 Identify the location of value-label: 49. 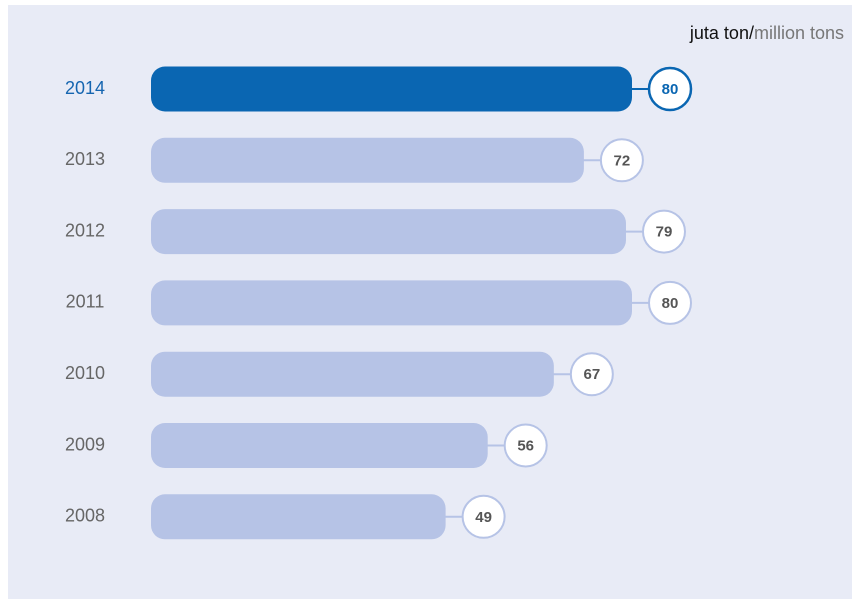
(483, 517).